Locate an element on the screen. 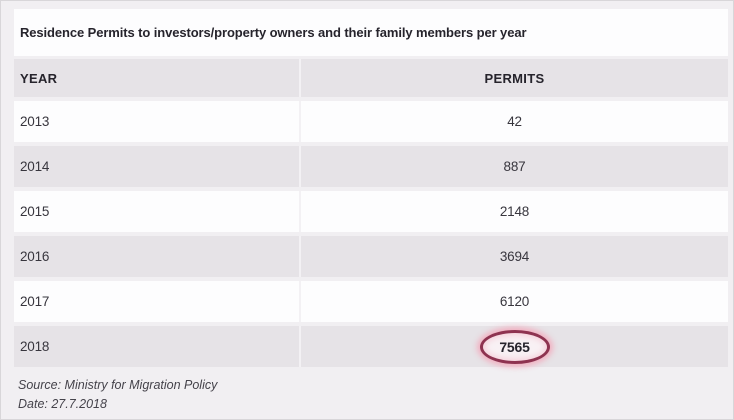  permits-value: 6120 is located at coordinates (514, 301).